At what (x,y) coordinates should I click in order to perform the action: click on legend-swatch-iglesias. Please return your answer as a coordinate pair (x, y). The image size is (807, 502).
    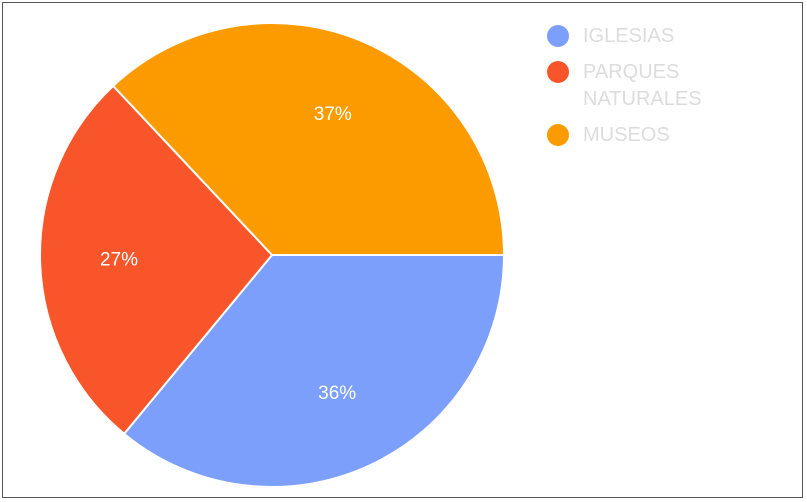
    Looking at the image, I should click on (558, 36).